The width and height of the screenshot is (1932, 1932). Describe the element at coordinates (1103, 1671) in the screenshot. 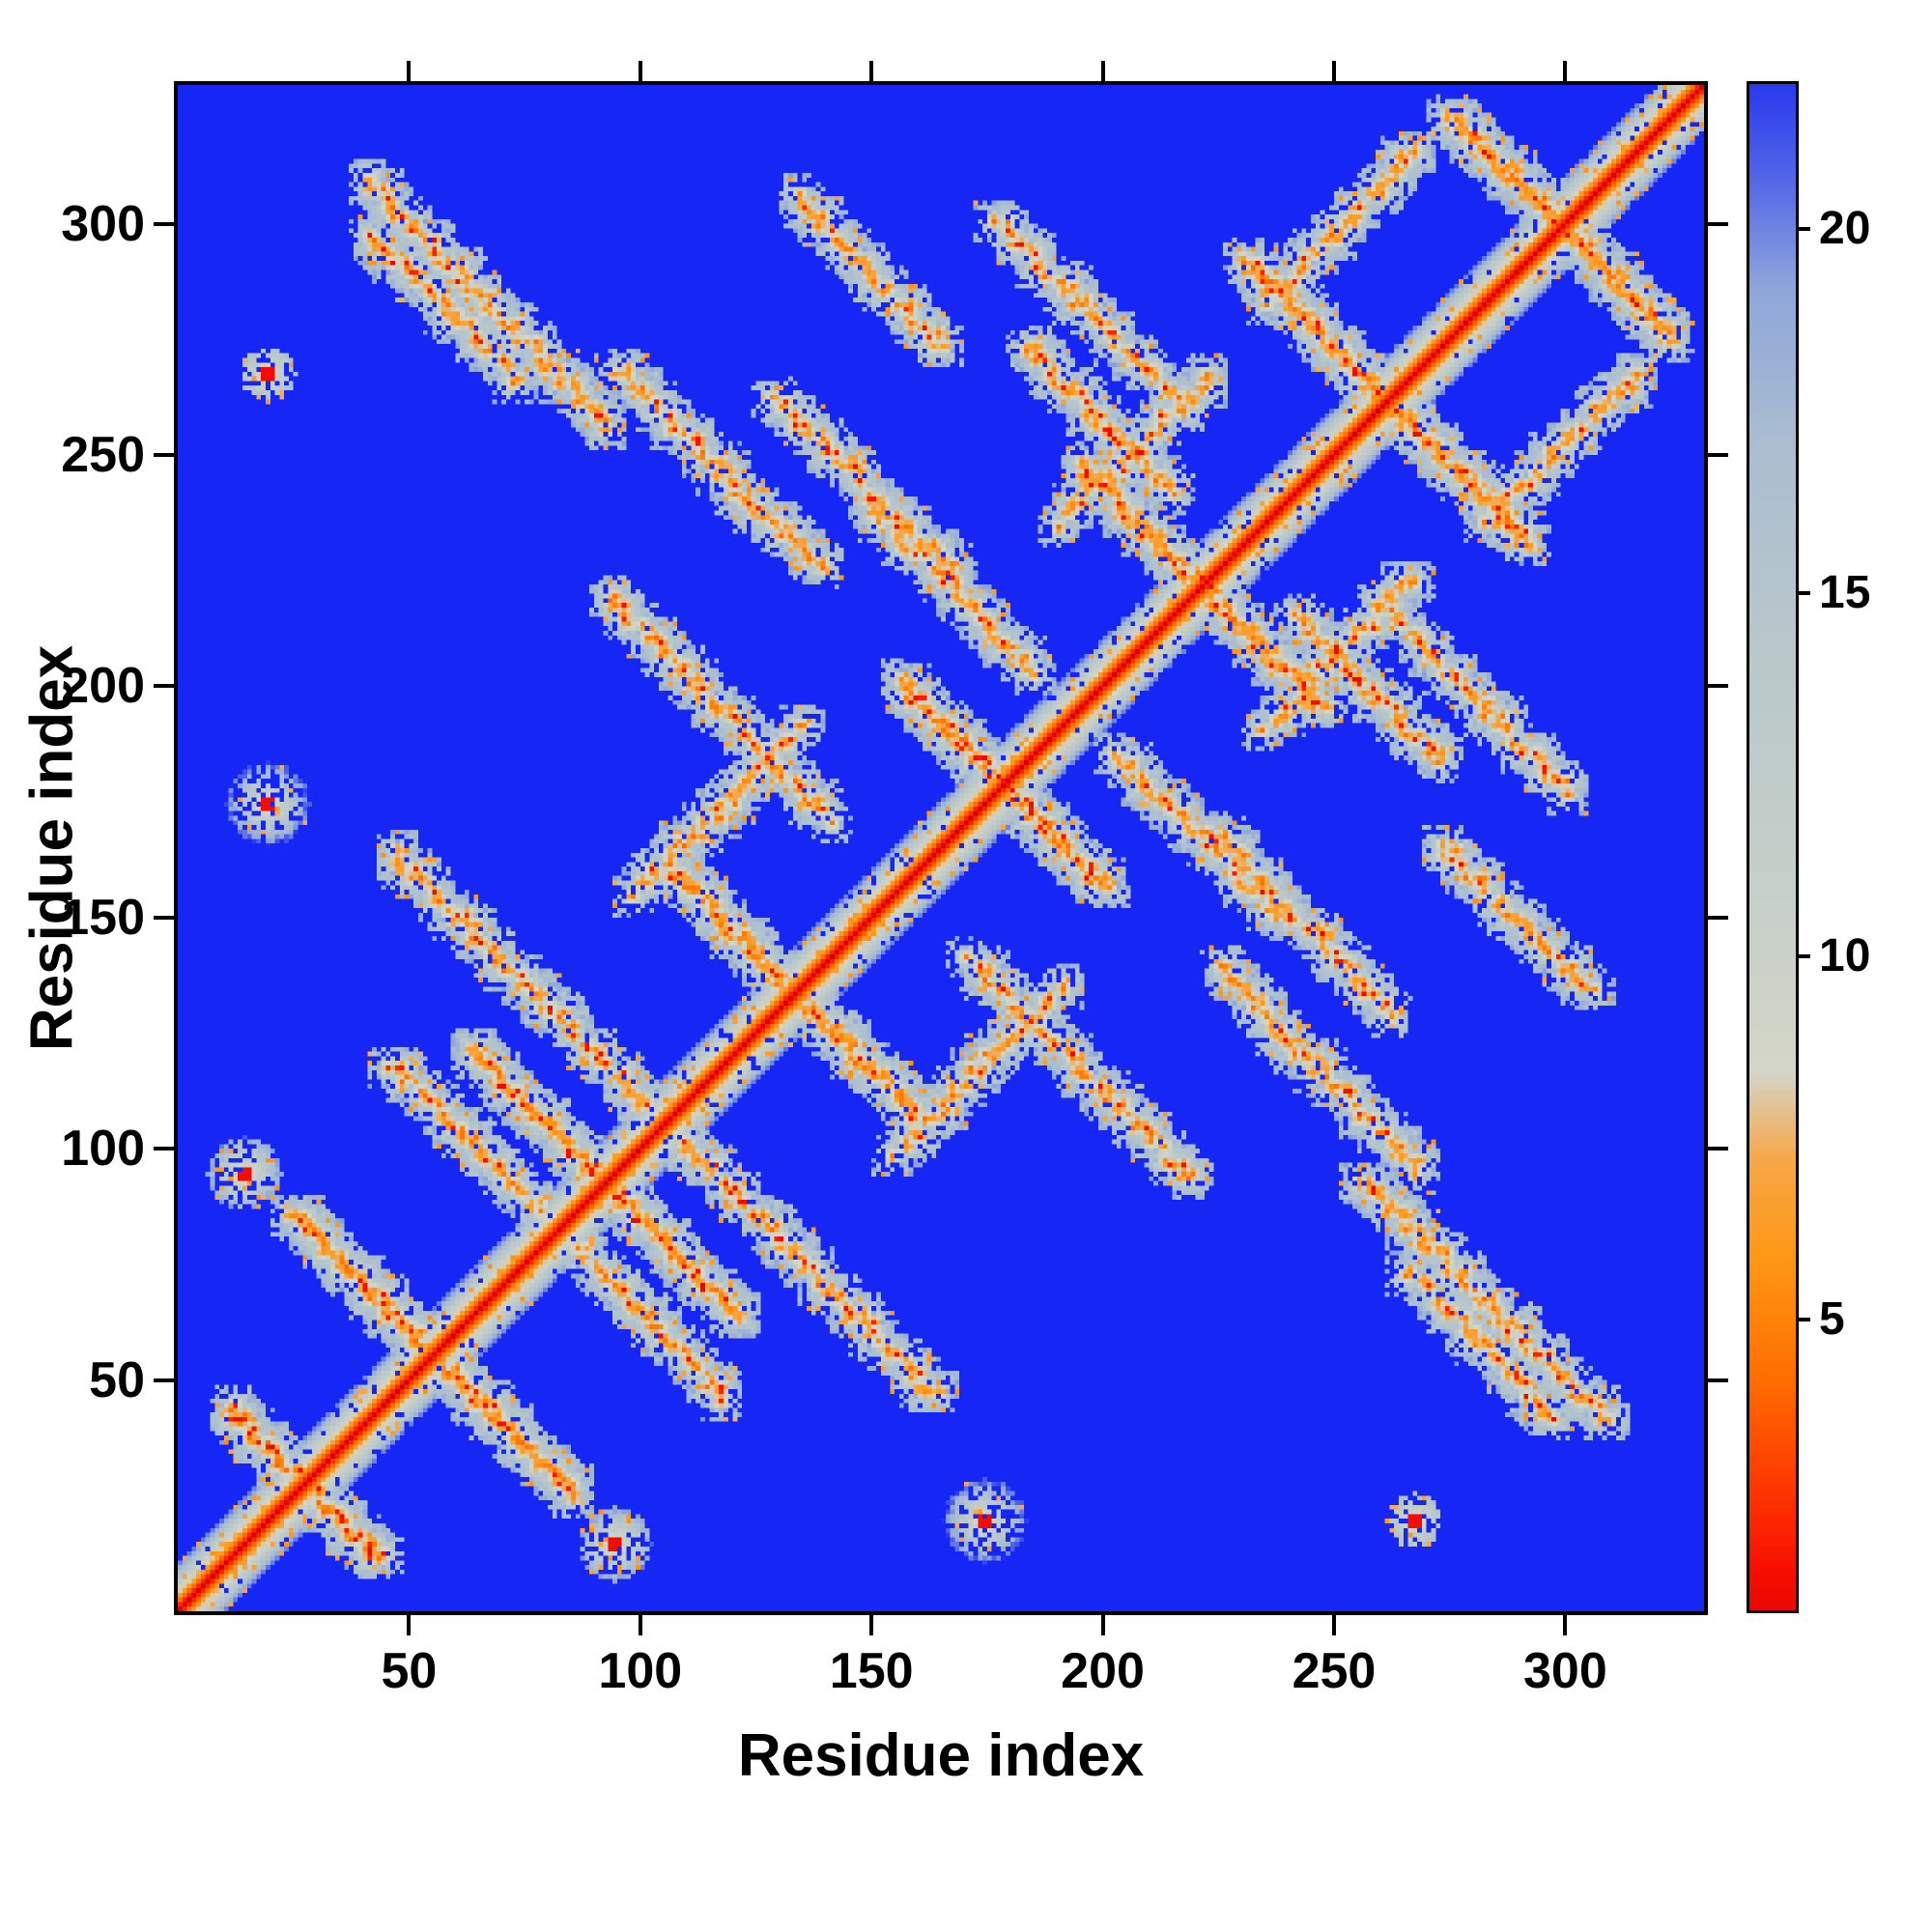

I see `x-tick-label: 200` at that location.